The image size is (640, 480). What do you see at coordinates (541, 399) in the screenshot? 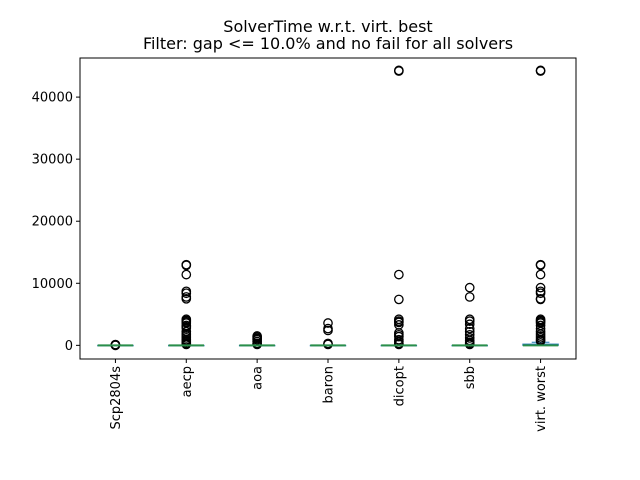
I see `x-tick-label: virt. worst` at bounding box center [541, 399].